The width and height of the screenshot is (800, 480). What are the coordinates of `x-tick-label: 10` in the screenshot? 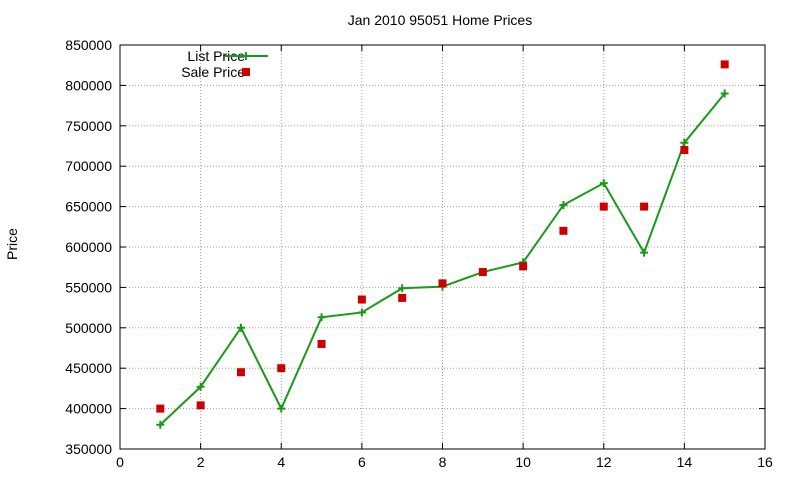 It's located at (523, 462).